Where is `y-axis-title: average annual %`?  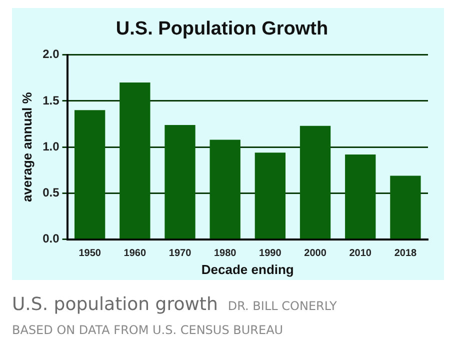
y-axis-title: average annual % is located at coordinates (26, 147).